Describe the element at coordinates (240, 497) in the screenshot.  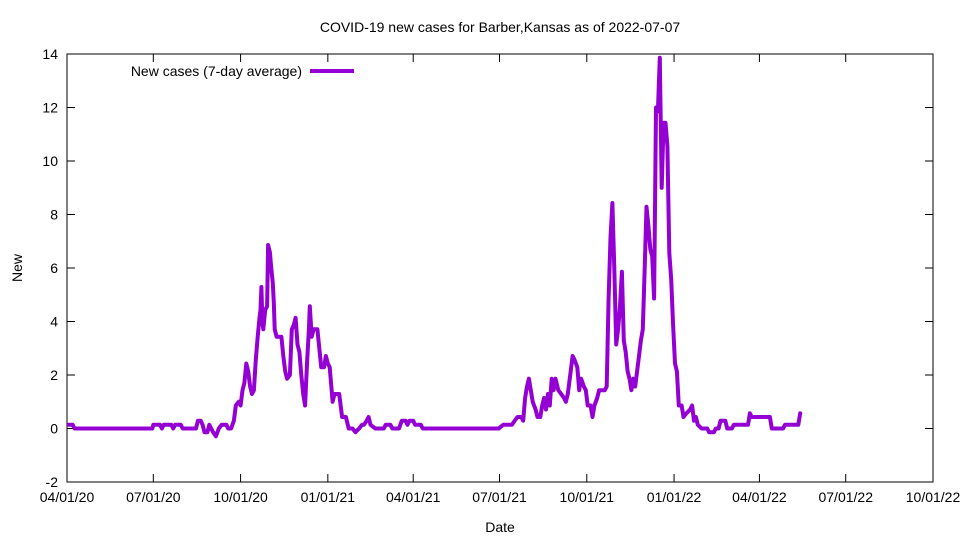
I see `x-tick-label: 10/01/20` at that location.